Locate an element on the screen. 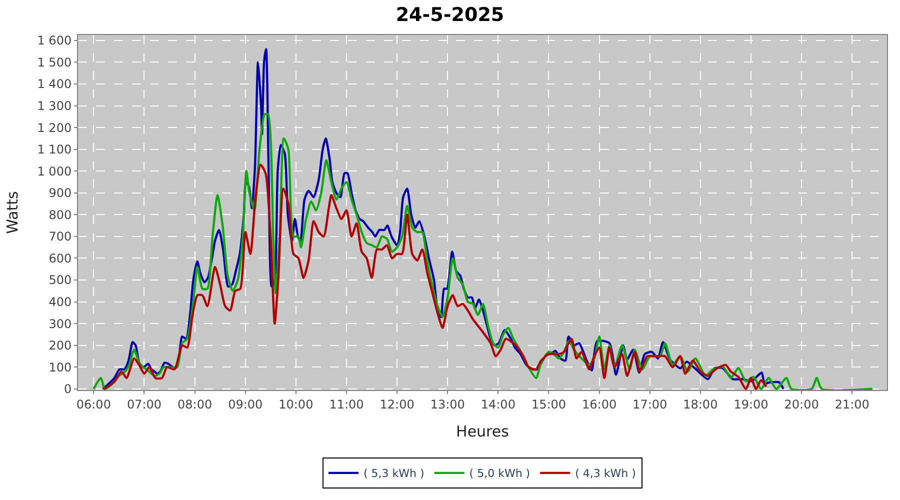  legend-label: ( 5,0 kWh ) is located at coordinates (499, 473).